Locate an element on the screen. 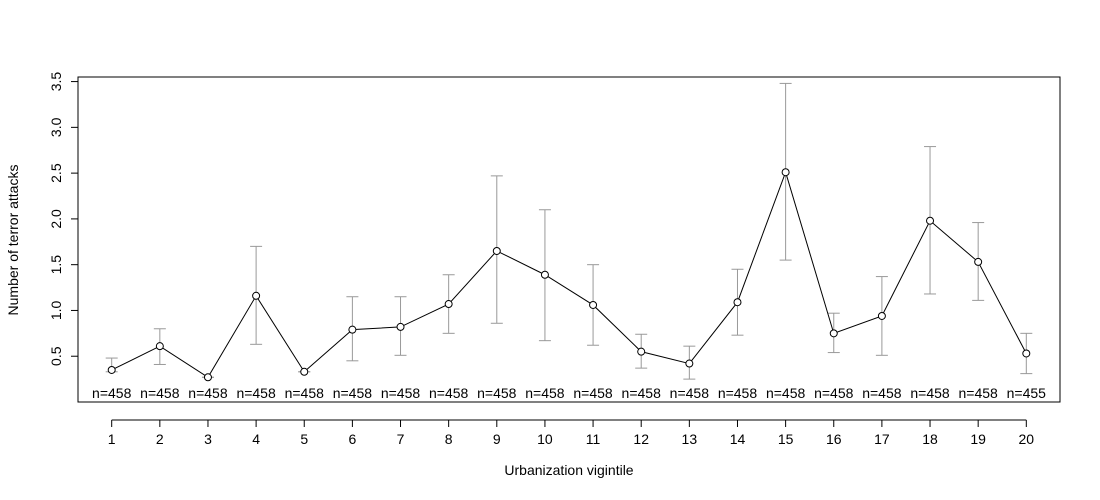 The height and width of the screenshot is (500, 1100). n-label: n=455 is located at coordinates (1027, 393).